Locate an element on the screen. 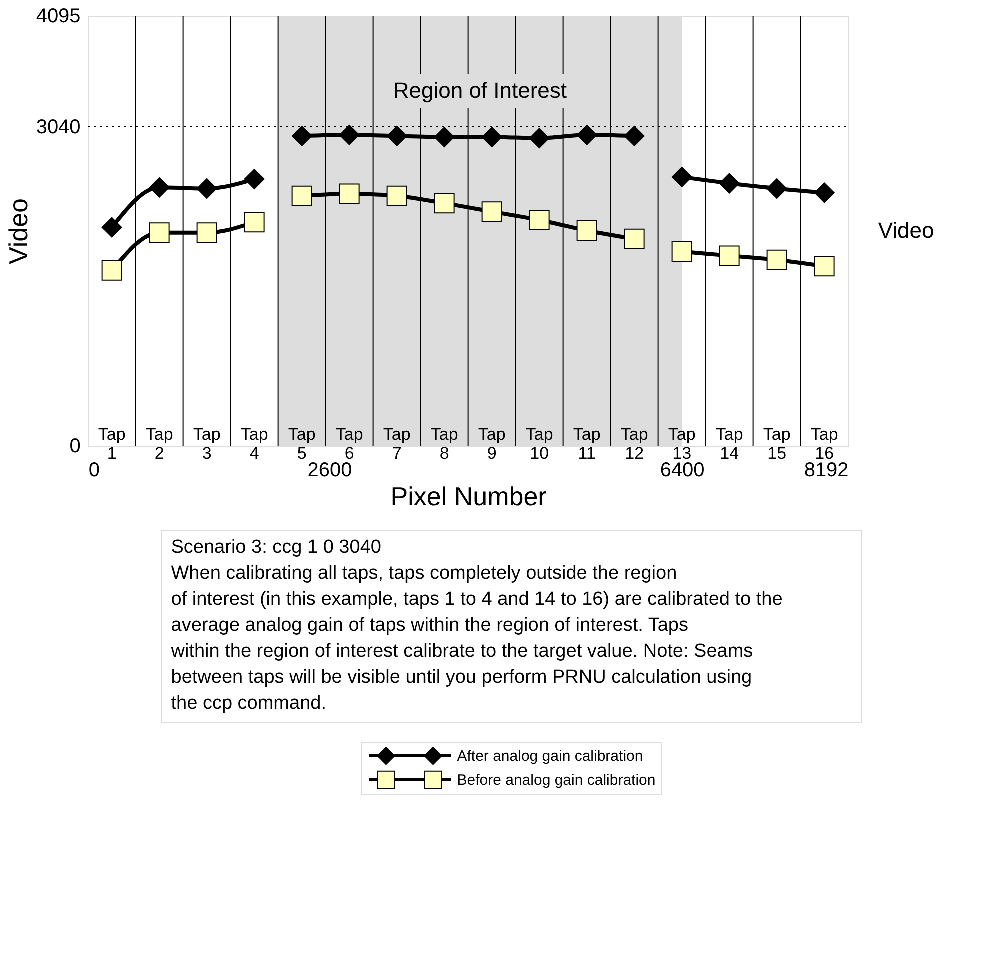 The image size is (986, 963). annotation: Tap 2 is located at coordinates (160, 444).